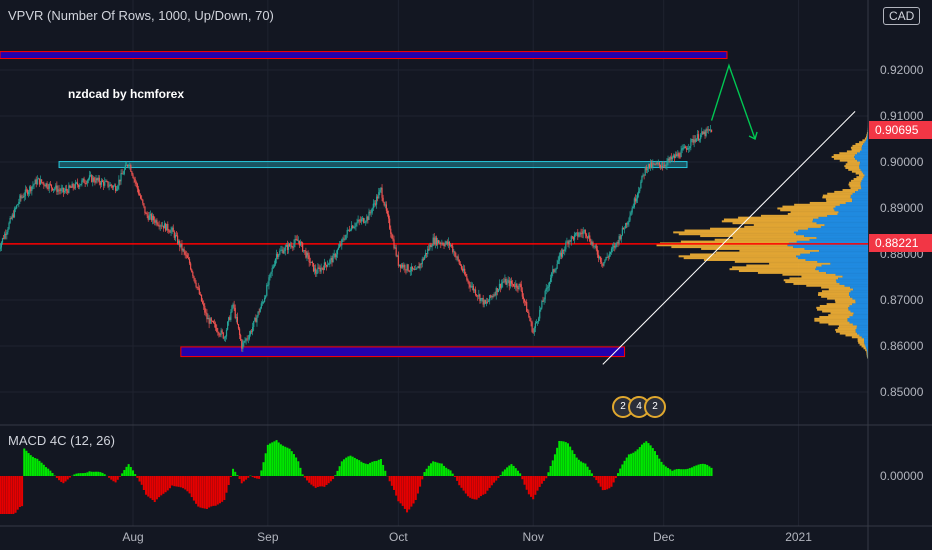 The image size is (932, 550). I want to click on event-icon-3: 2, so click(655, 407).